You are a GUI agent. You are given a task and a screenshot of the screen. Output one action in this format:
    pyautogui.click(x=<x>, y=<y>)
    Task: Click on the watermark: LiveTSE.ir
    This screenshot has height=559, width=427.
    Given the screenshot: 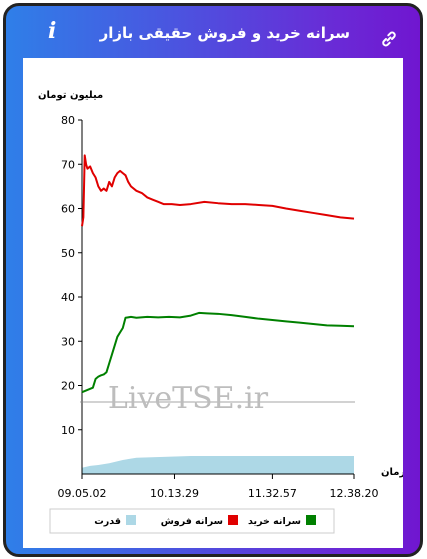 What is the action you would take?
    pyautogui.click(x=188, y=398)
    